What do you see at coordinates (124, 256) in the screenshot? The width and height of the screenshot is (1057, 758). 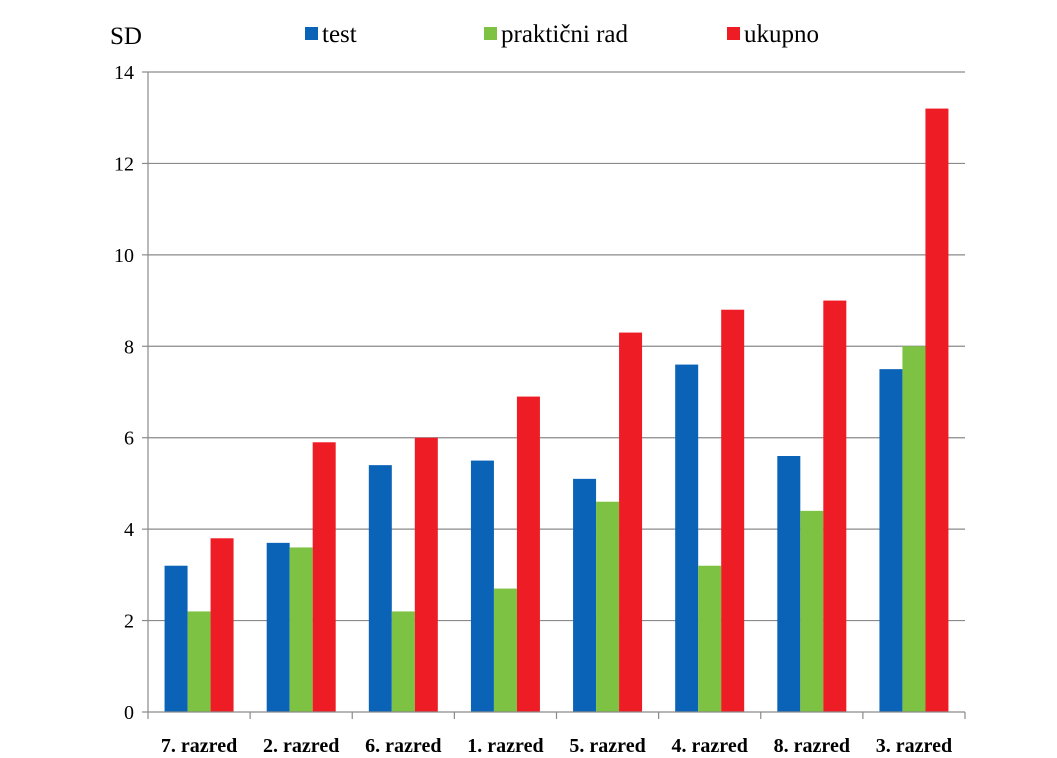 I see `y-tick-label: 10` at bounding box center [124, 256].